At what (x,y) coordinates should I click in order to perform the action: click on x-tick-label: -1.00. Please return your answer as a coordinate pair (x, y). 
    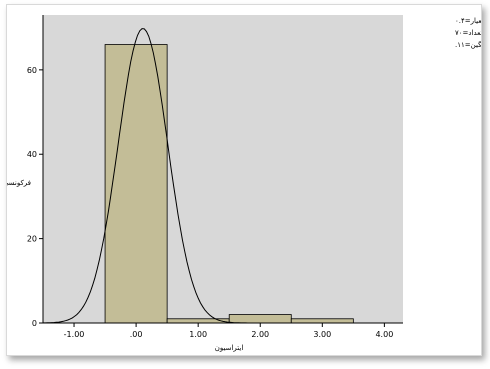
    Looking at the image, I should click on (74, 334).